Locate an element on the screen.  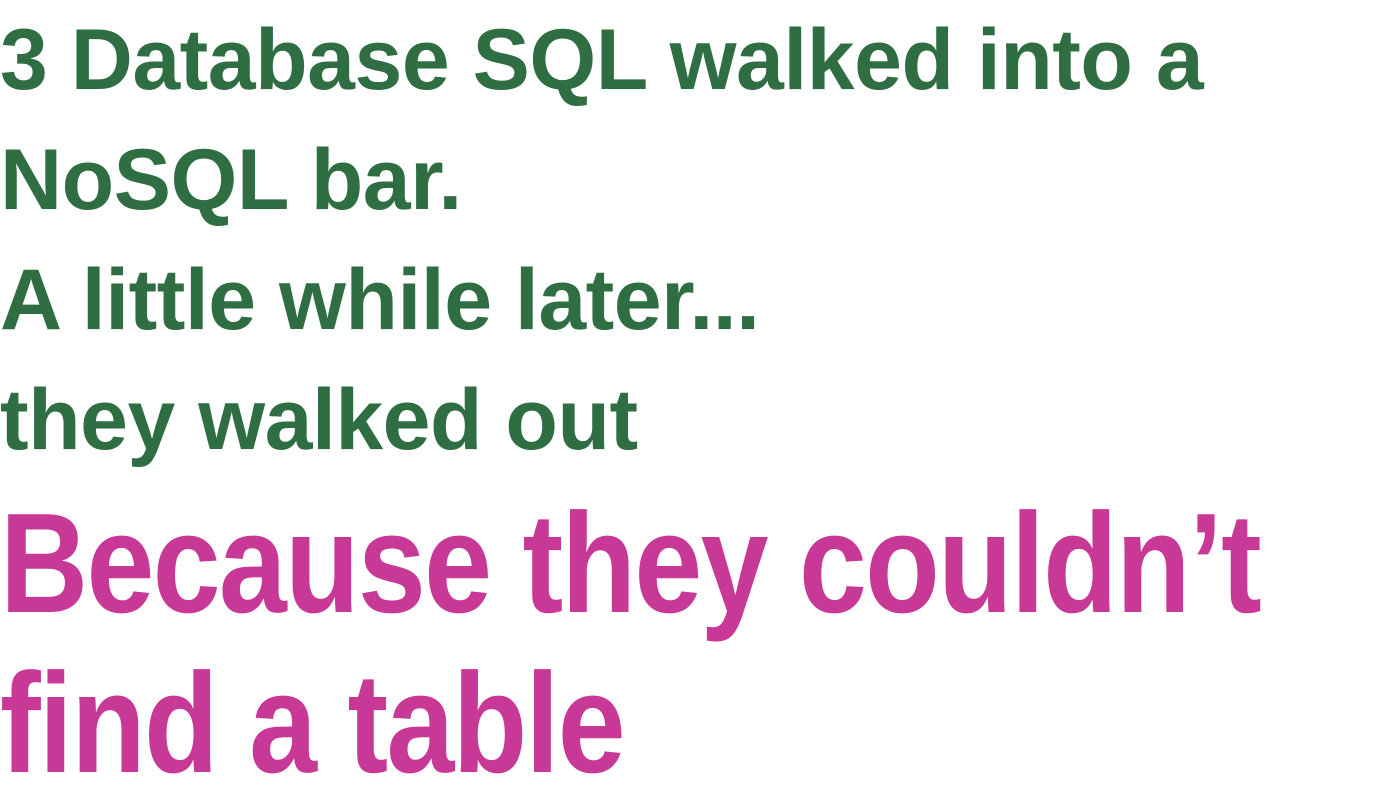
setup-line-1: 3 Database SQL walked into a is located at coordinates (602, 60).